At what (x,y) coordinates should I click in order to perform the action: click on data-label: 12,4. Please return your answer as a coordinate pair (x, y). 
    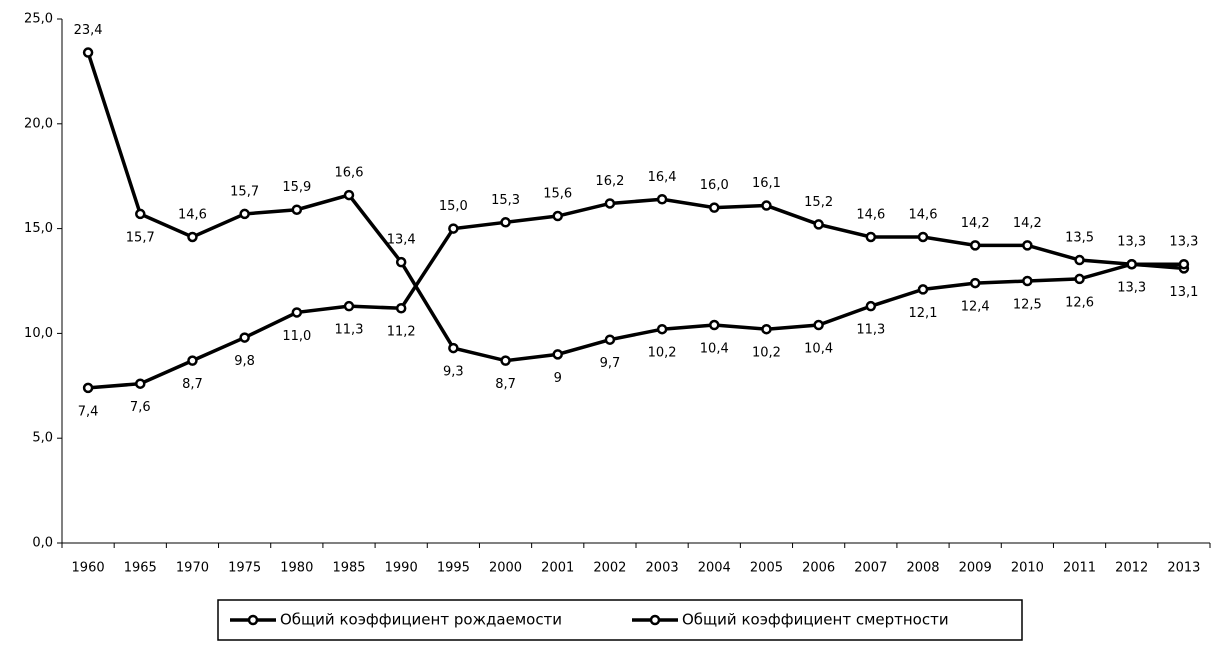
    Looking at the image, I should click on (975, 307).